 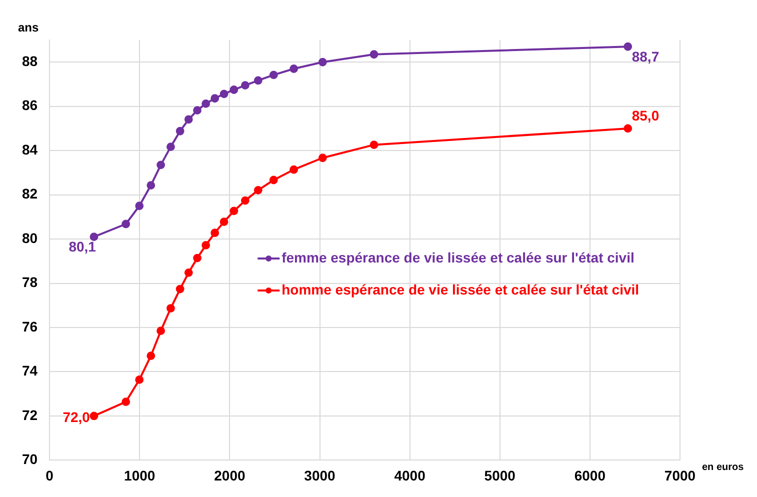 What do you see at coordinates (30, 414) in the screenshot?
I see `y-tick-label: 72` at bounding box center [30, 414].